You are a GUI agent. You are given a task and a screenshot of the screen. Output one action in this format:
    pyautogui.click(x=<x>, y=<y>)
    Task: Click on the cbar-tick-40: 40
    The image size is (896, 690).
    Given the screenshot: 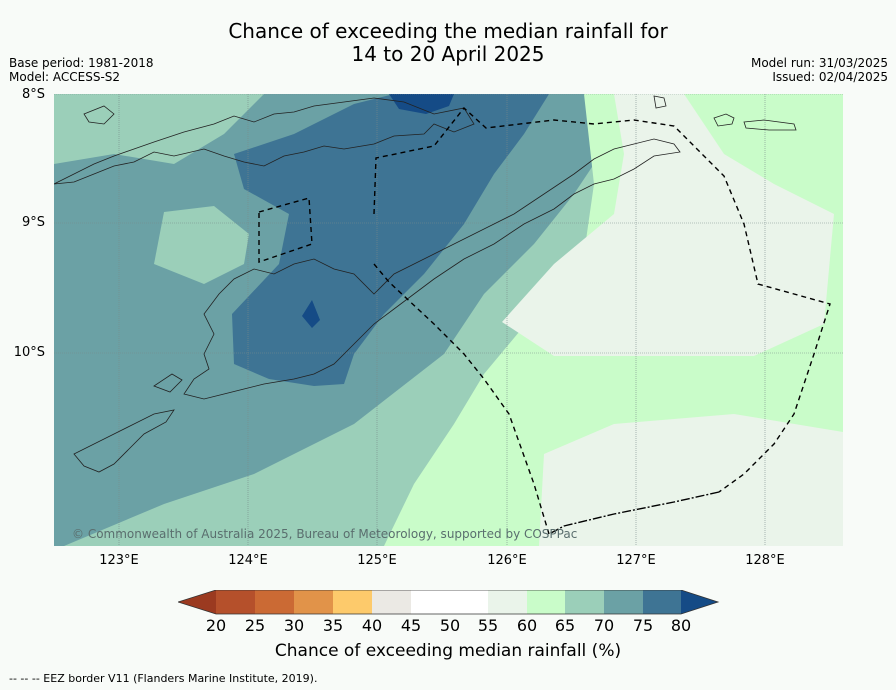 What is the action you would take?
    pyautogui.click(x=372, y=625)
    